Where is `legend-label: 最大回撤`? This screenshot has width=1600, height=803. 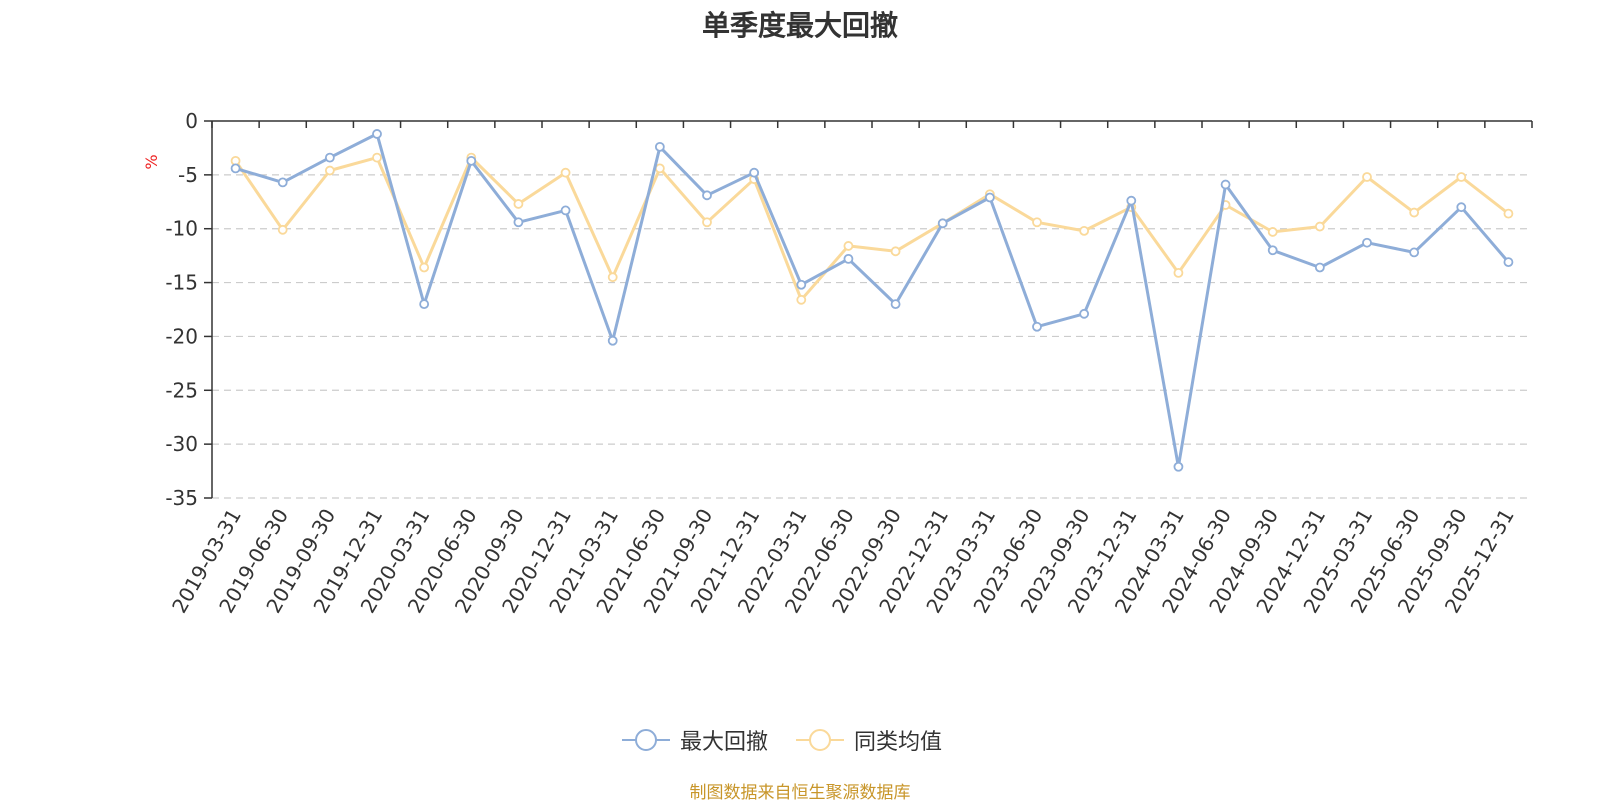
legend-label: 最大回撤 is located at coordinates (724, 742).